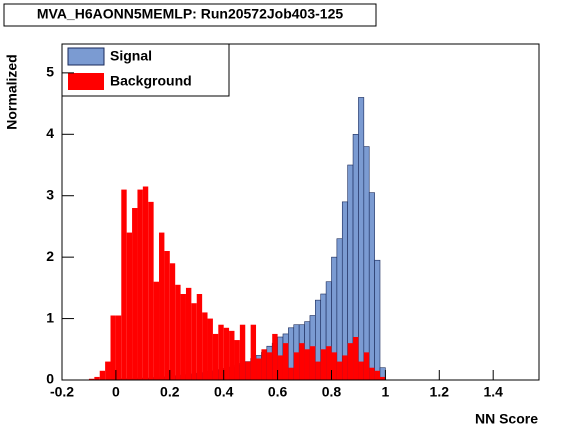 The width and height of the screenshot is (567, 432). I want to click on y-axis-label: Normalized, so click(12, 91).